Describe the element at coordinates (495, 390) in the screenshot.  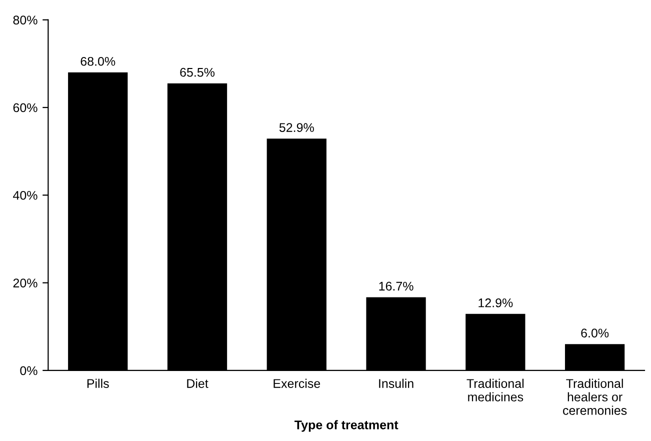
I see `x-tick-label: Traditional medicines` at that location.